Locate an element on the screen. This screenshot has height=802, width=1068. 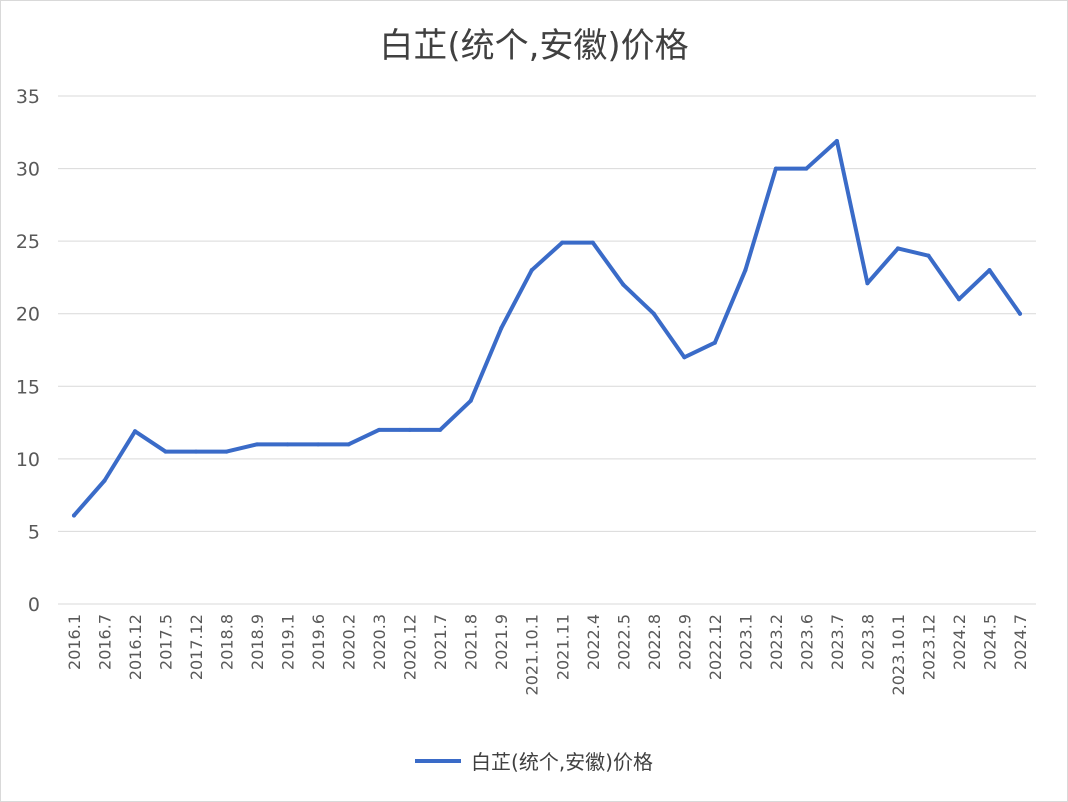
x-tick-label: 2023.12 is located at coordinates (928, 647).